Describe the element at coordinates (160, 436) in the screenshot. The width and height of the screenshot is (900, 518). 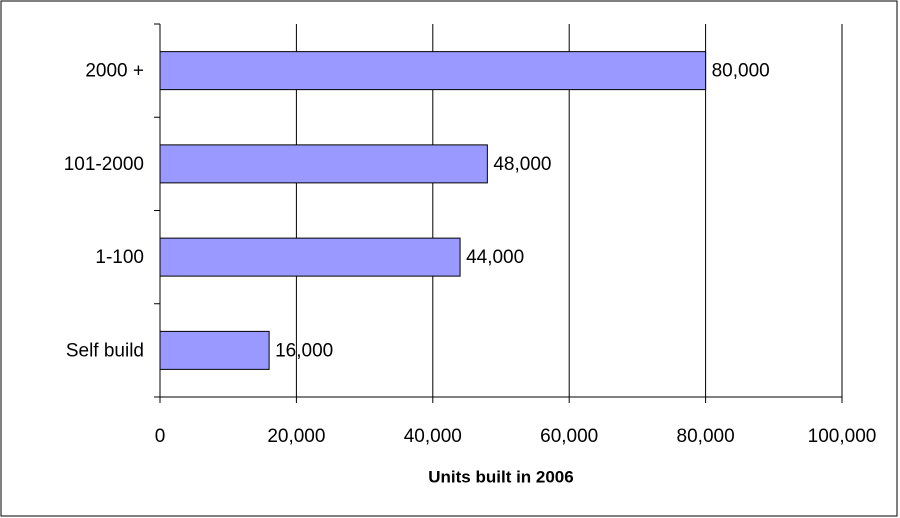
I see `x-tick-label: 0` at that location.